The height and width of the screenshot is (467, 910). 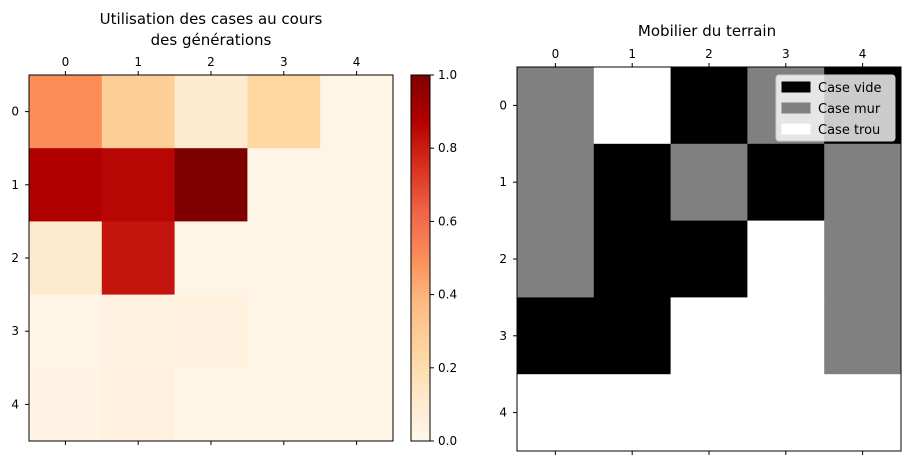 I want to click on terrain-cell-r3-c4, so click(x=863, y=336).